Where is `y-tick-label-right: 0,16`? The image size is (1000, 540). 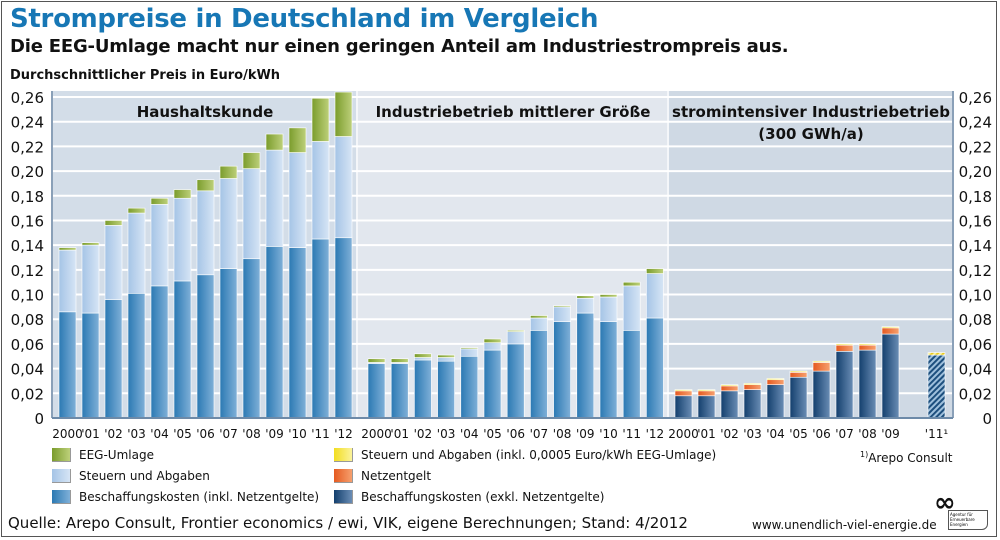
y-tick-label-right: 0,16 is located at coordinates (975, 221).